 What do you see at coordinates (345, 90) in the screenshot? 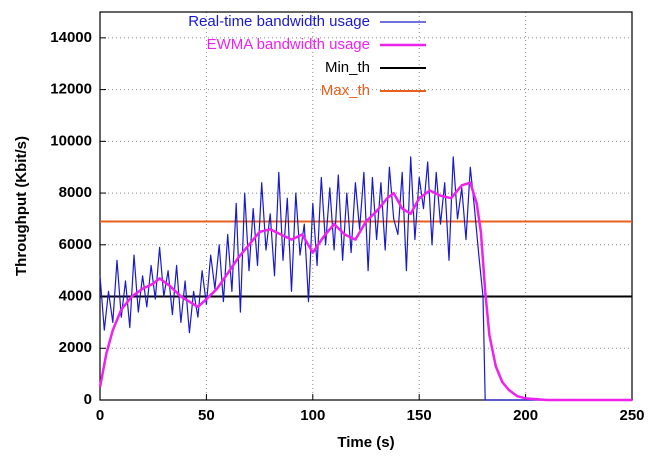
I see `legend-label: Max_th` at bounding box center [345, 90].